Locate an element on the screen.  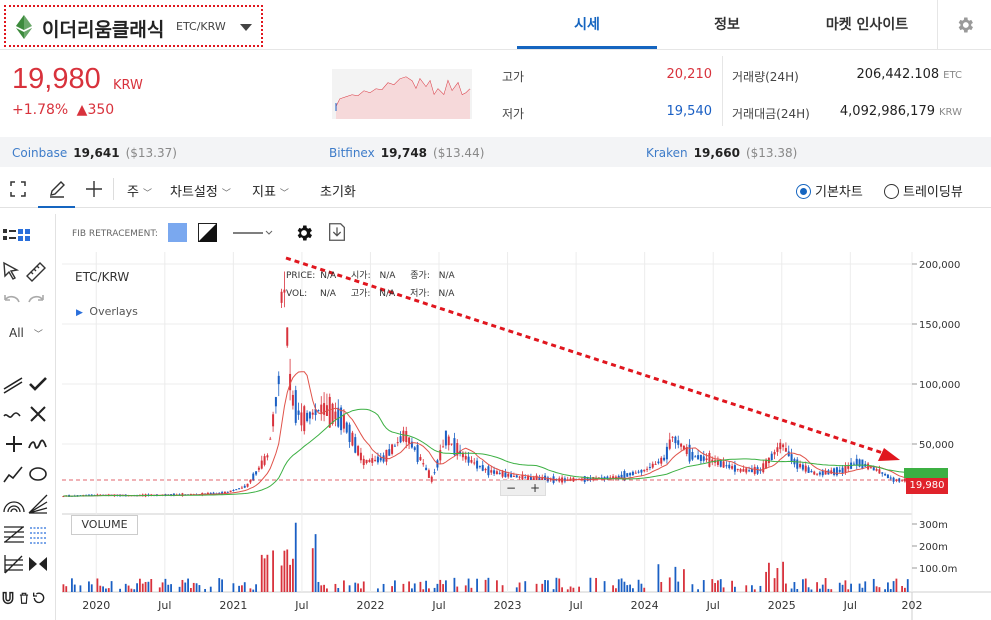
tab-price: 시세 is located at coordinates (587, 24).